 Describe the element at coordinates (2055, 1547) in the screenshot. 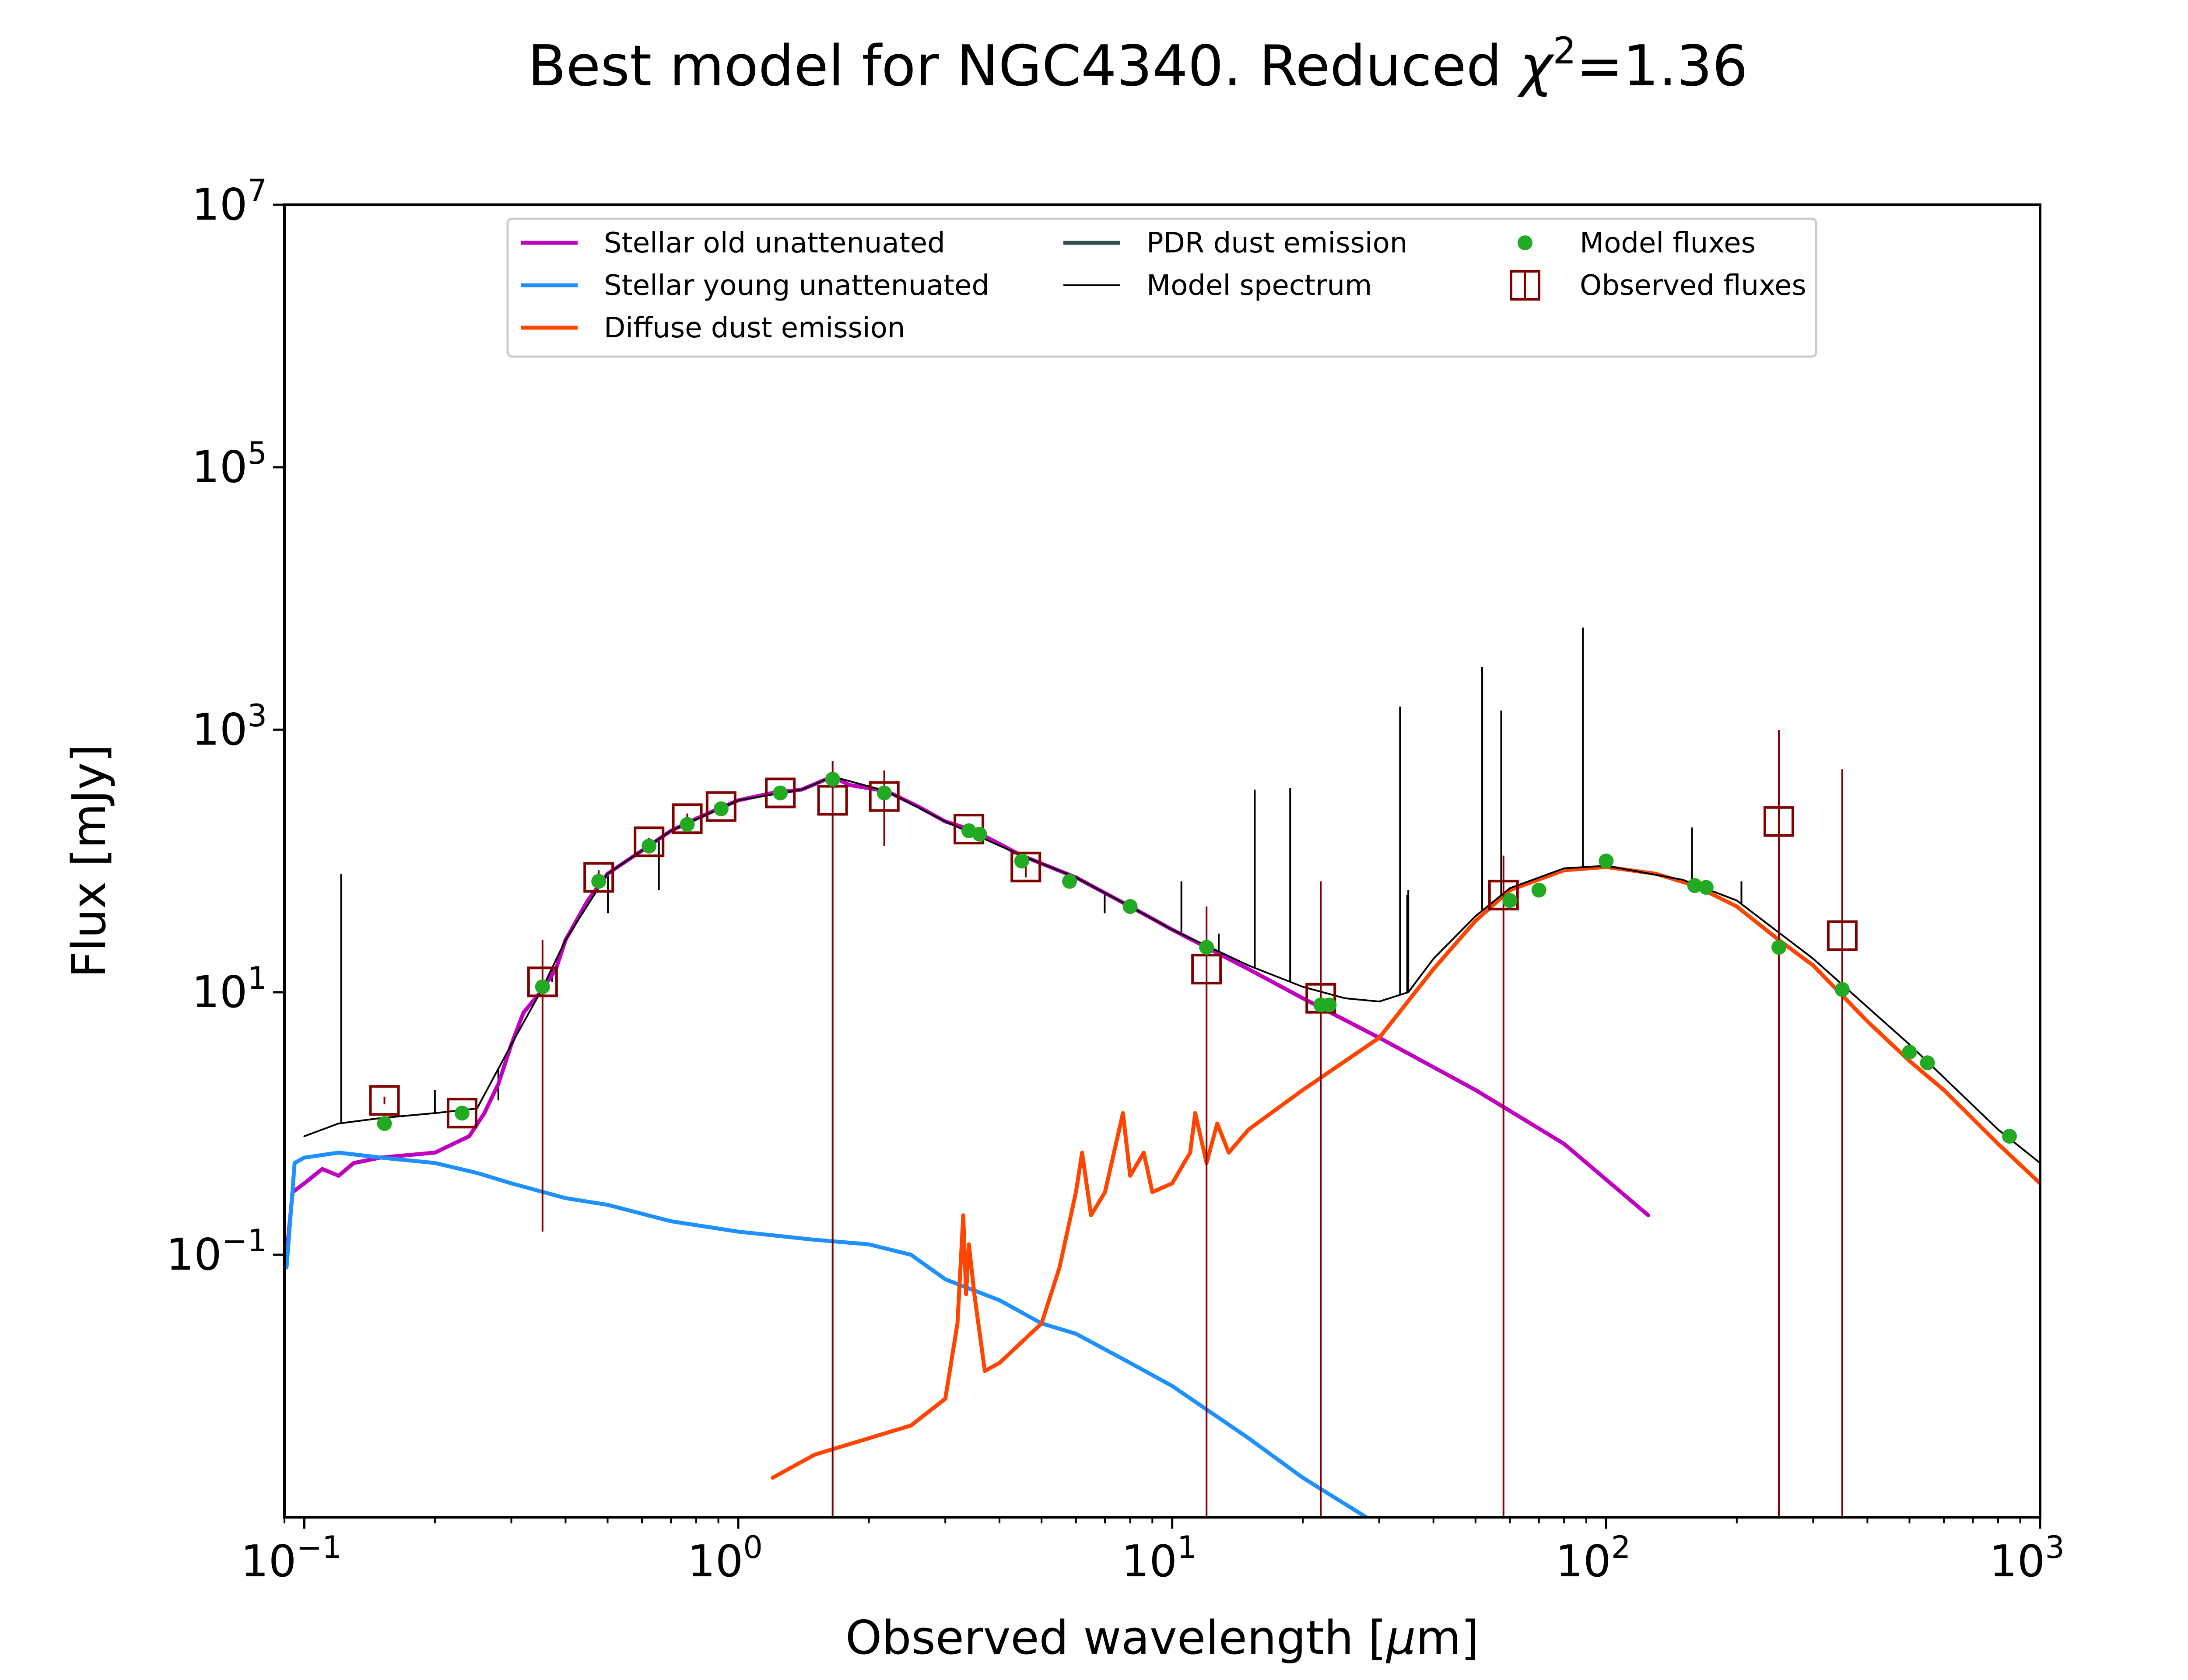

I see `x-tick-exponent: 3` at that location.